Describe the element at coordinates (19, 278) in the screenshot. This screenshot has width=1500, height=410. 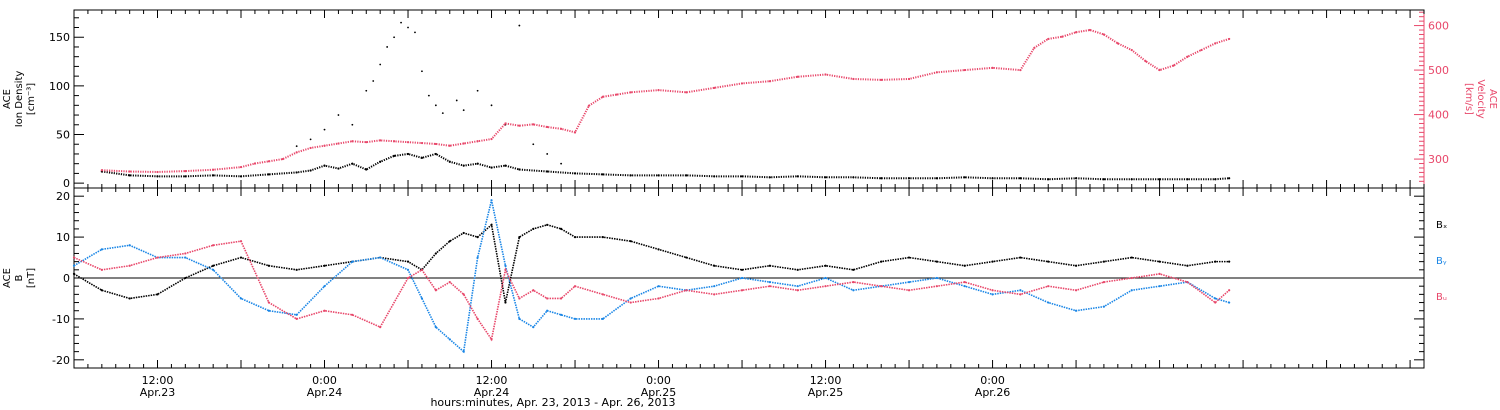
I see `b-axis-title: ACE B [nT]` at that location.